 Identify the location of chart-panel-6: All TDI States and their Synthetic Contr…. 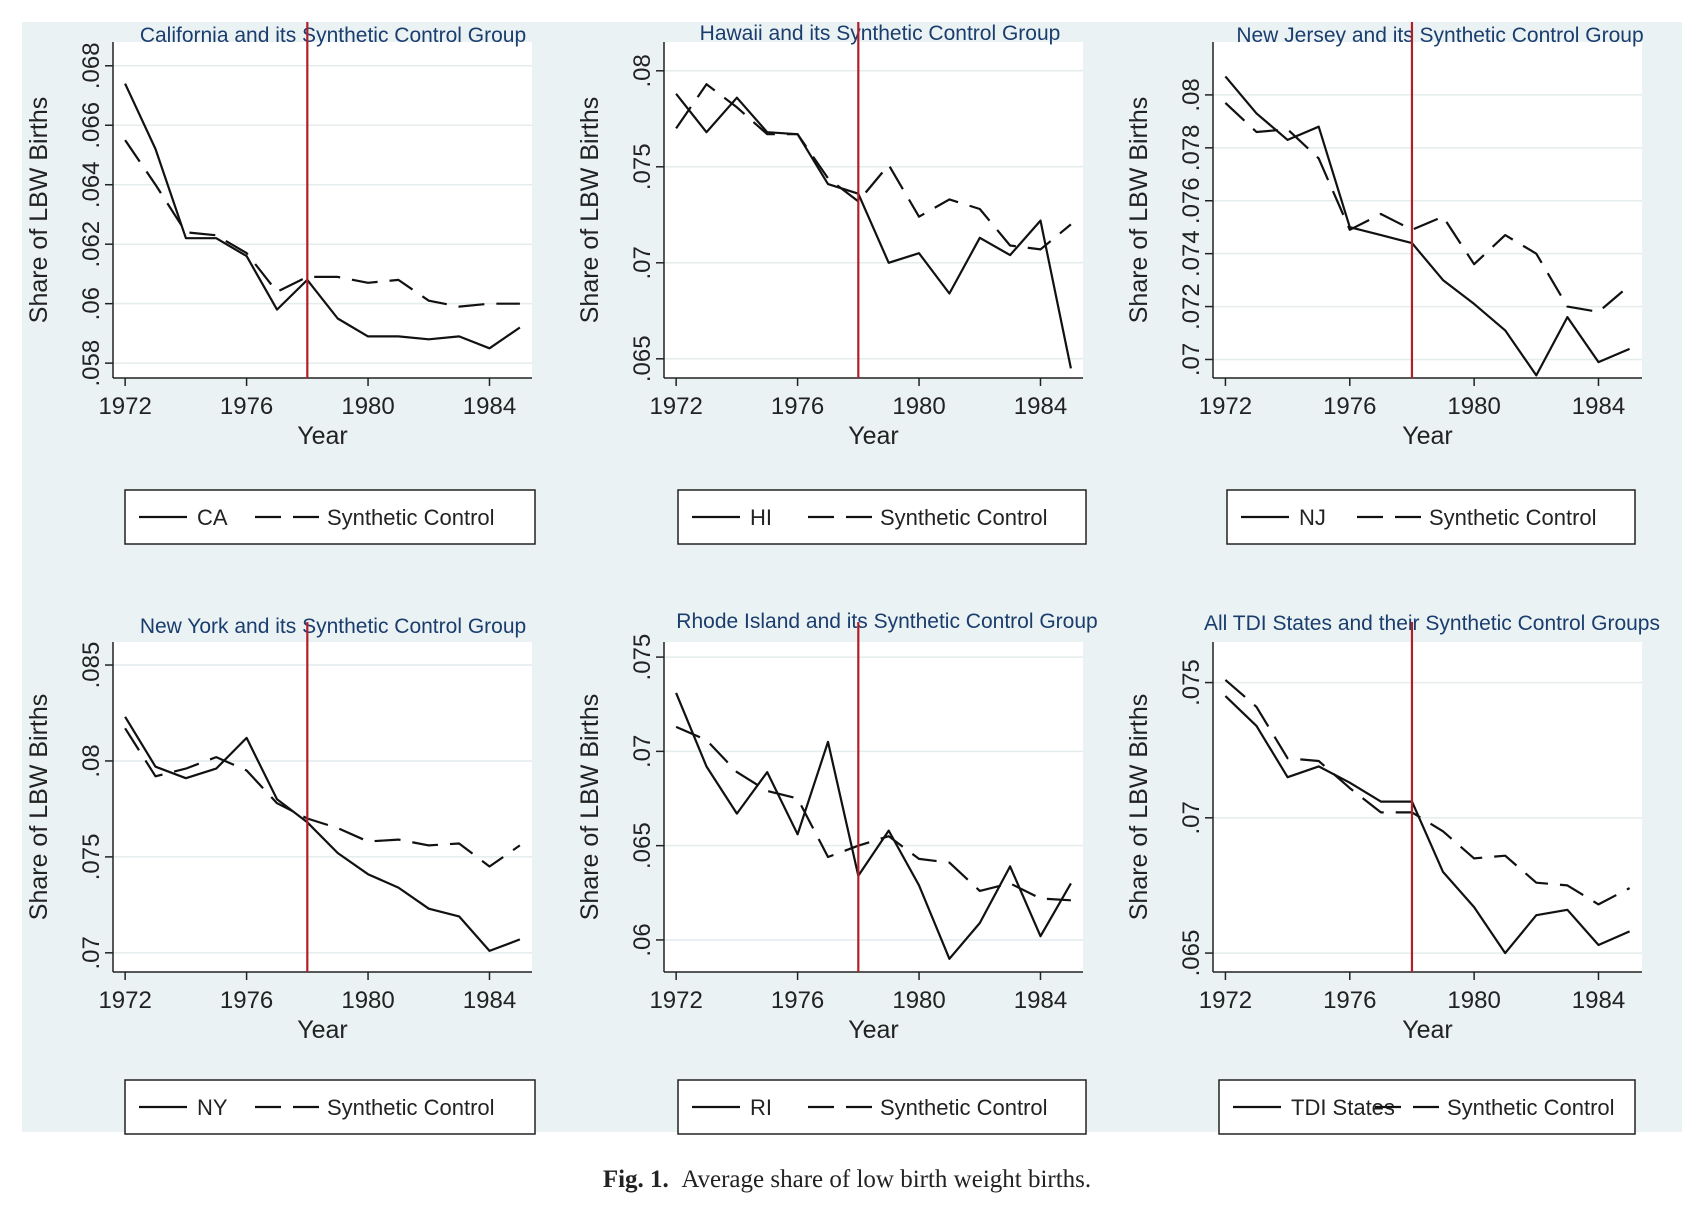
(1392, 873).